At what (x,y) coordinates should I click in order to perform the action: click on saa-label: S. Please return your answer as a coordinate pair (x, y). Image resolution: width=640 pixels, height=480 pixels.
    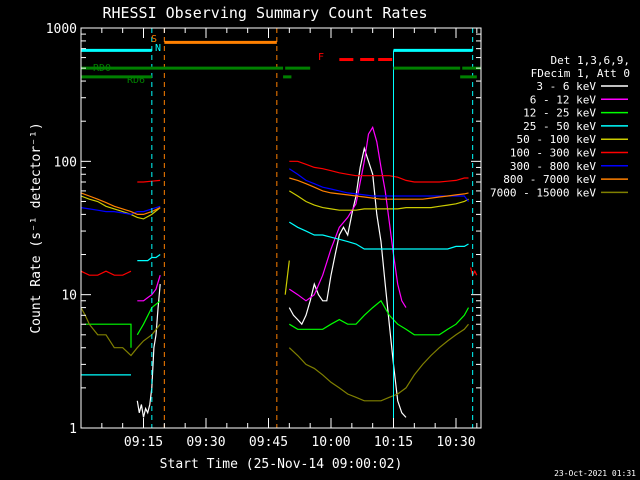
    Looking at the image, I should click on (154, 39).